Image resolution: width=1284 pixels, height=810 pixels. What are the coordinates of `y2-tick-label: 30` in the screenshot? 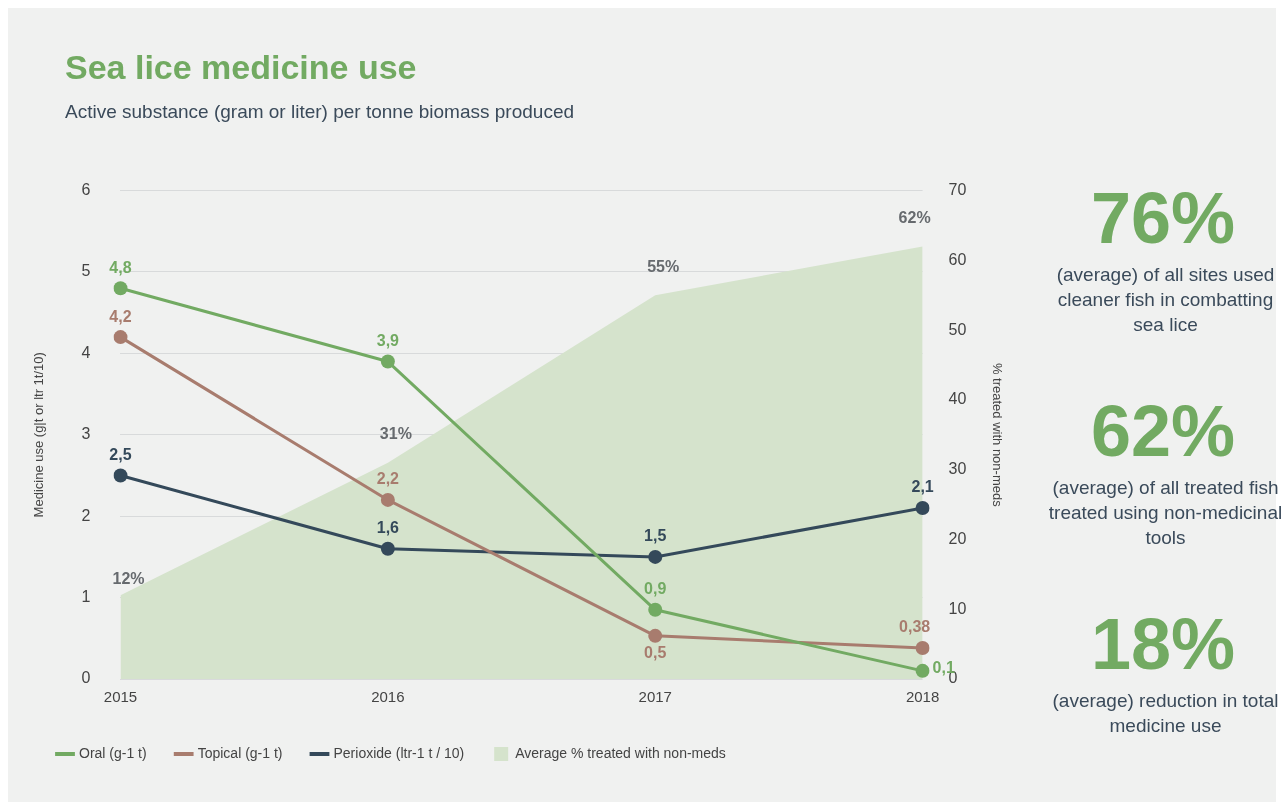 It's located at (957, 469).